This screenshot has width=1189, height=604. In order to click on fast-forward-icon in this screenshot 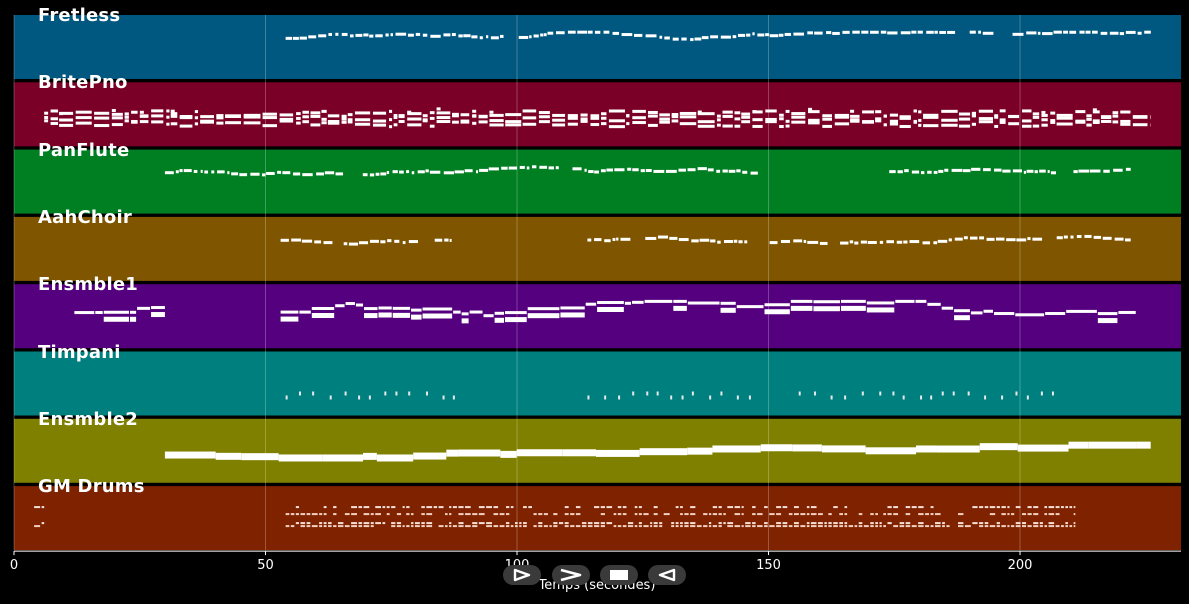, I will do `click(571, 575)`.